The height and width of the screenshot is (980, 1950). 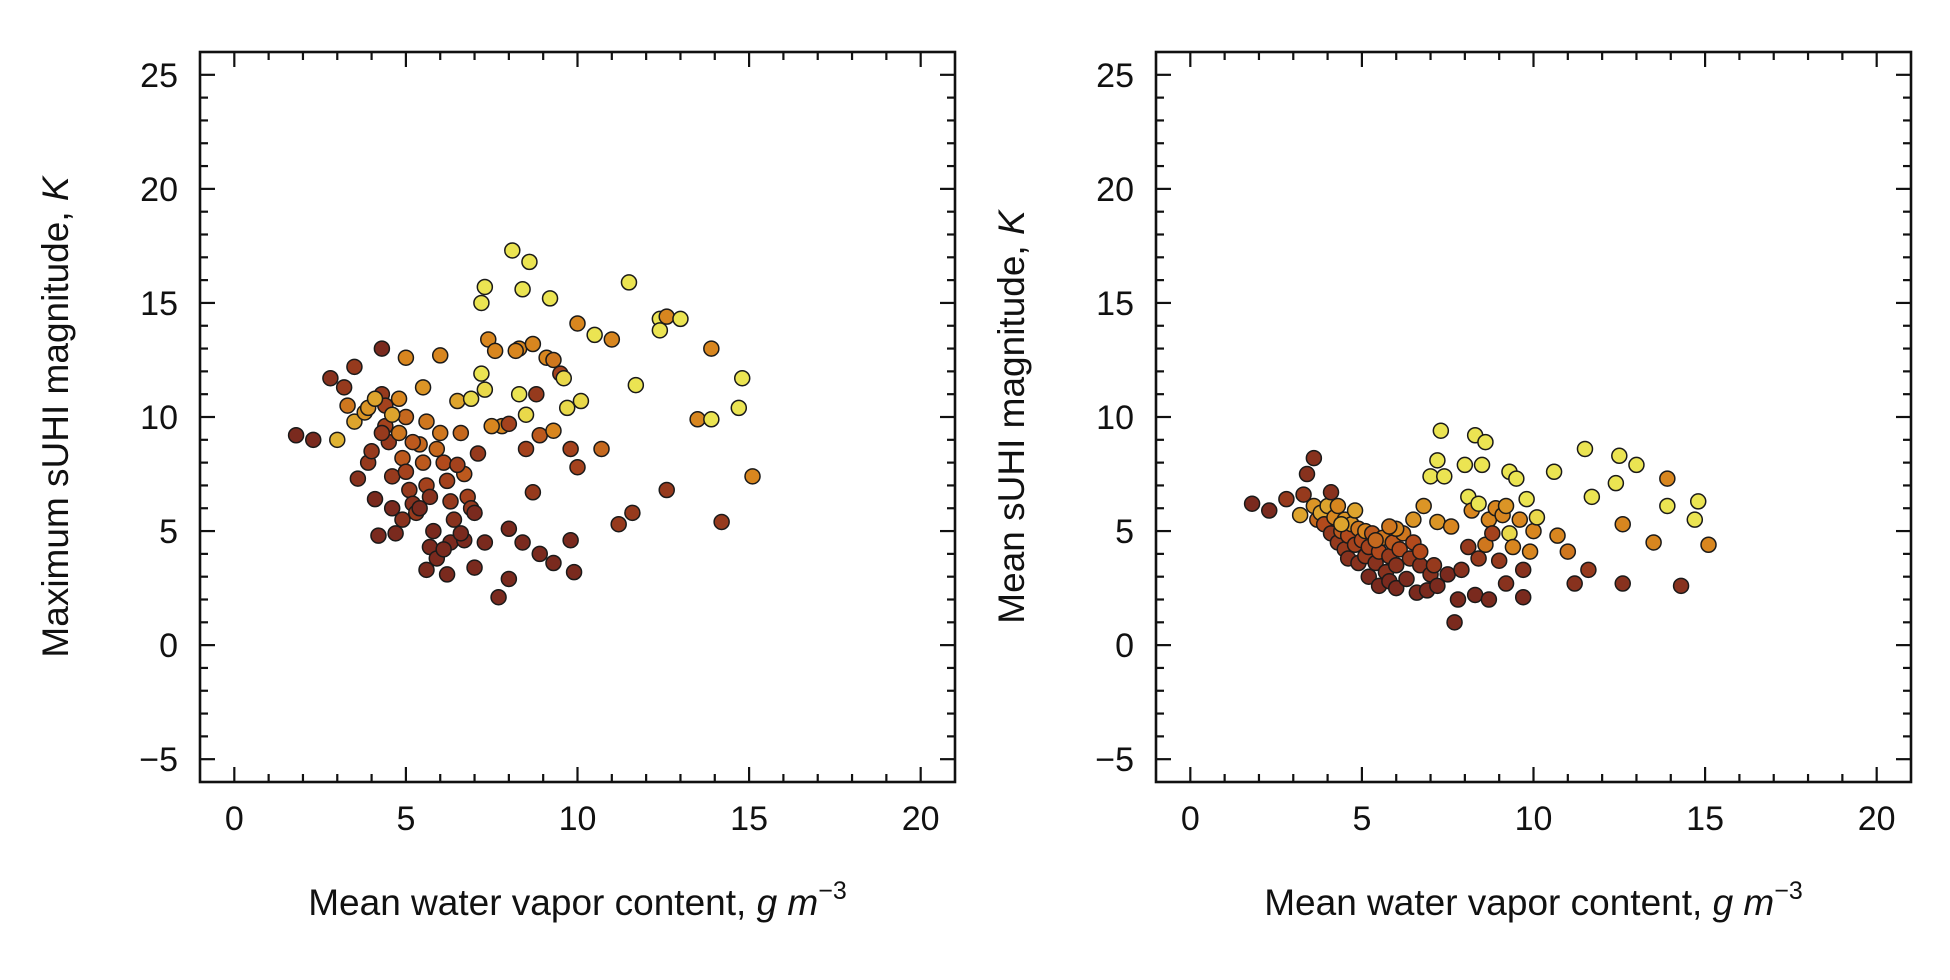 I want to click on x-axis-label-unit: g m, so click(x=788, y=902).